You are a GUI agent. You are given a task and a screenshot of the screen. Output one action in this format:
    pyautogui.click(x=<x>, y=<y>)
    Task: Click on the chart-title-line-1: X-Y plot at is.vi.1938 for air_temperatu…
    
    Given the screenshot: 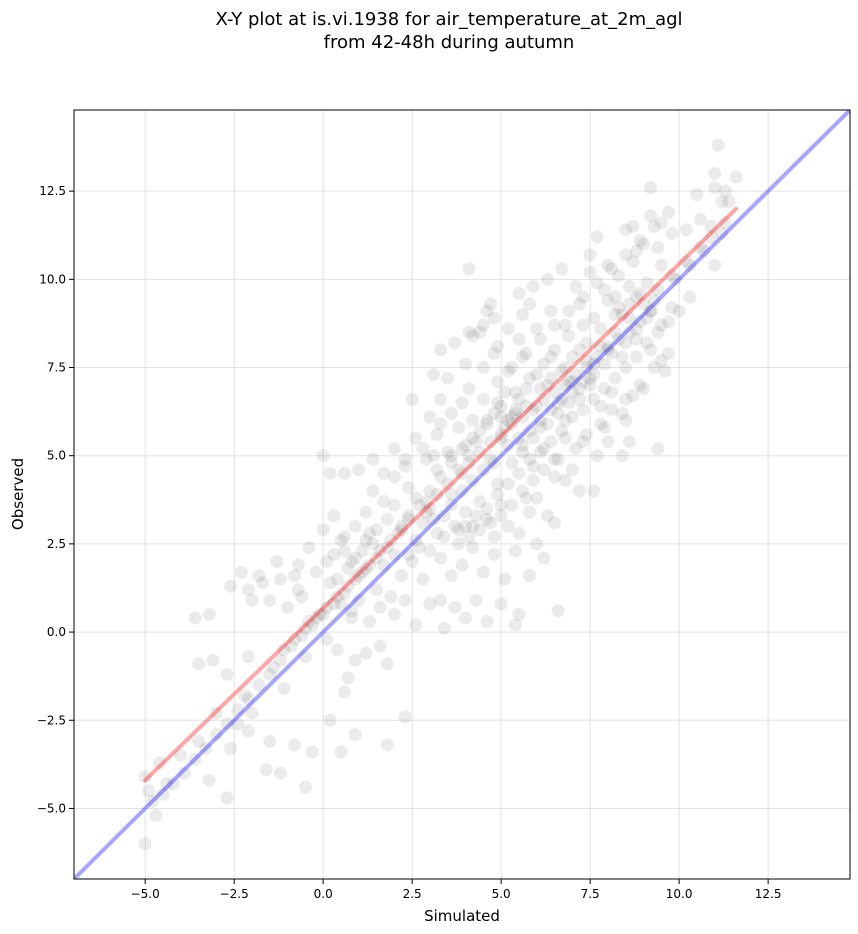 What is the action you would take?
    pyautogui.click(x=449, y=19)
    